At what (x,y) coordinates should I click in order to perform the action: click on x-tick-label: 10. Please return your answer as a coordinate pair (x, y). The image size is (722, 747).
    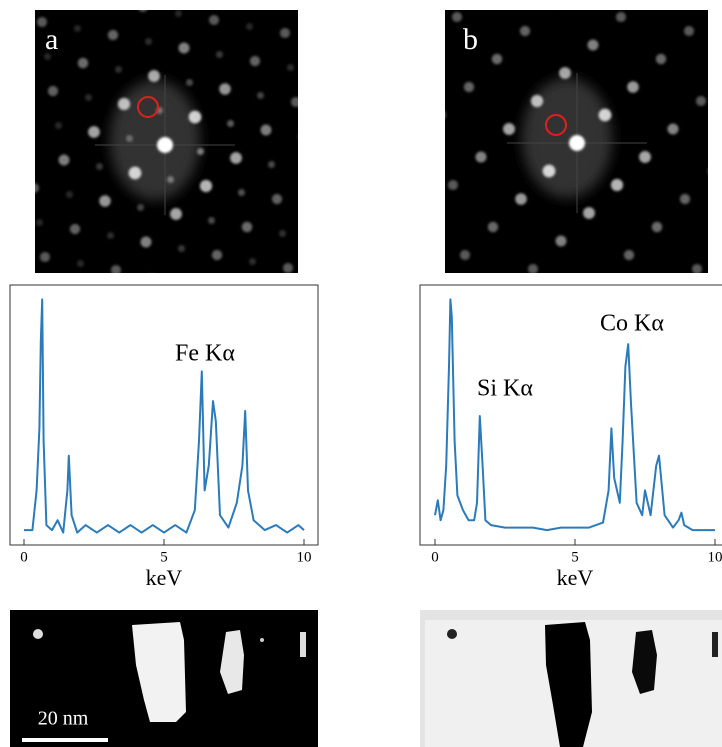
    Looking at the image, I should click on (715, 557).